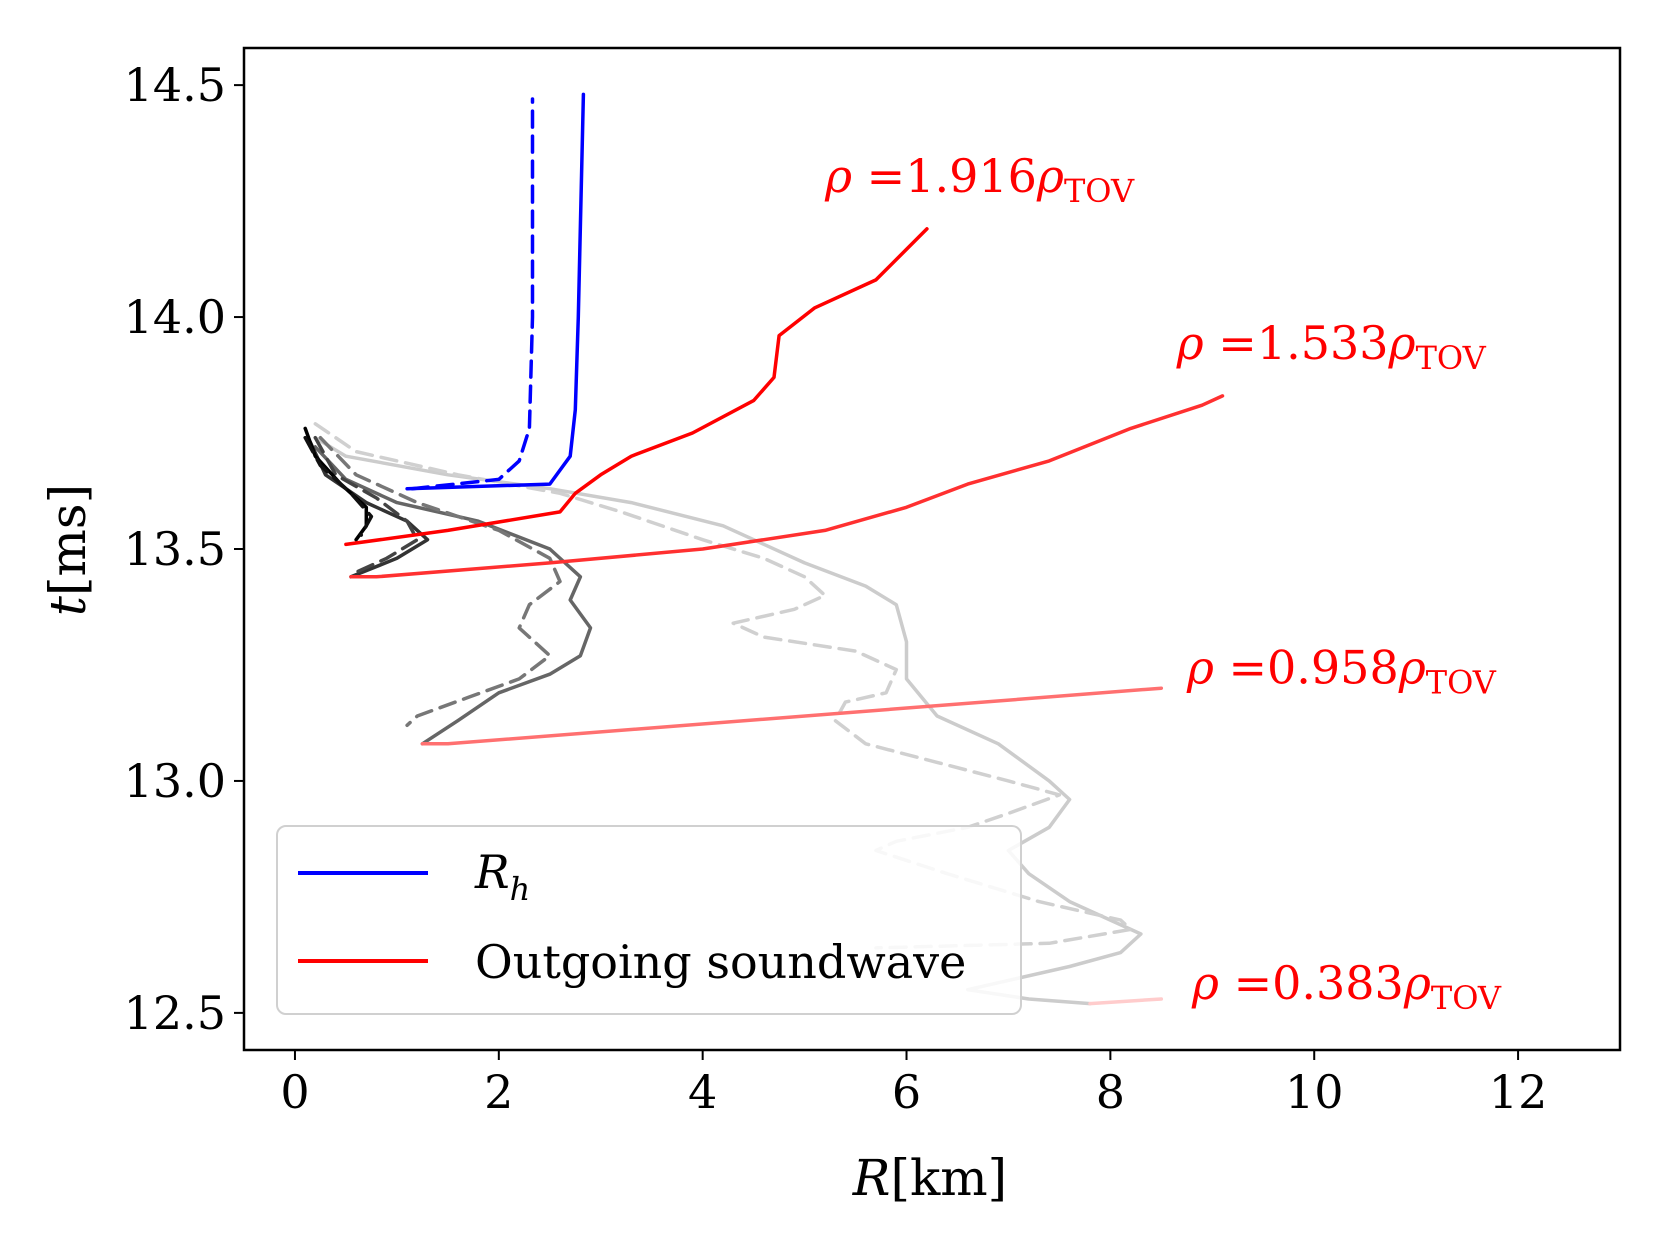 This screenshot has height=1245, width=1660. Describe the element at coordinates (68, 550) in the screenshot. I see `y-axis-label: t[ms]` at that location.